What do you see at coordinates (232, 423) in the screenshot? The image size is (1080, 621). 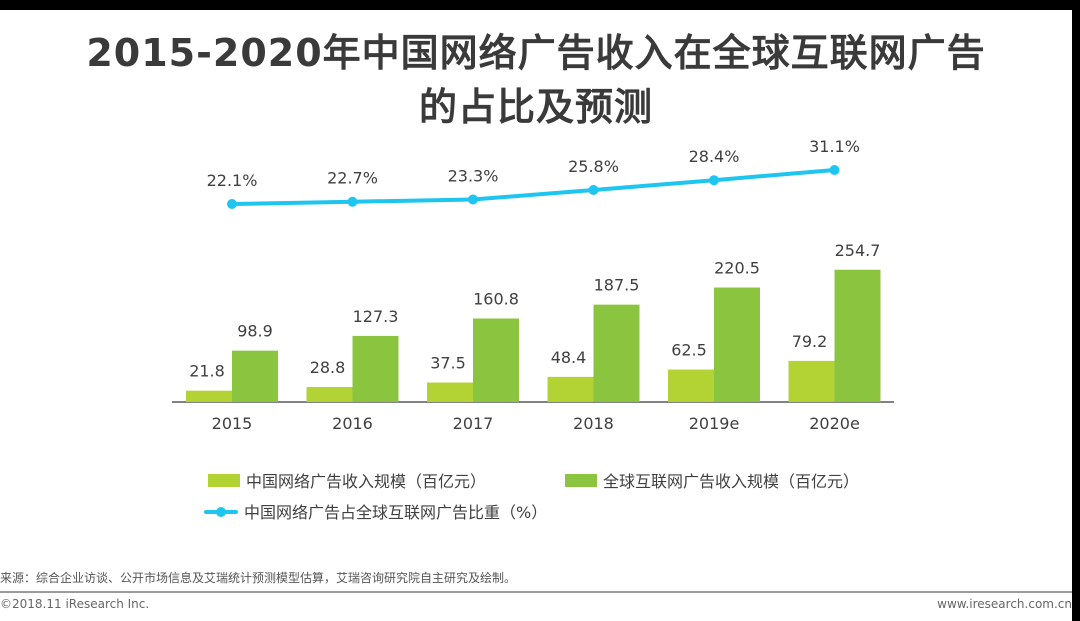 I see `x-tick-label-2015: 2015` at bounding box center [232, 423].